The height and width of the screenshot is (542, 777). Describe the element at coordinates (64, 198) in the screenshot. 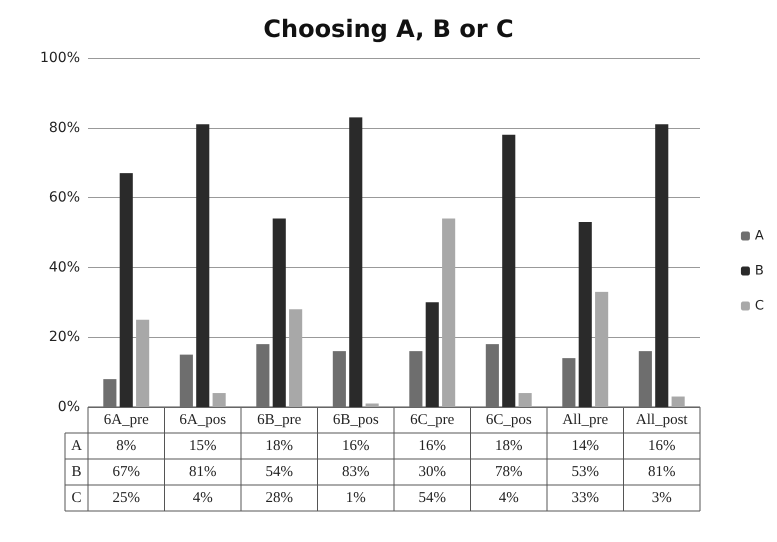

I see `y-tick-label: 60%` at that location.